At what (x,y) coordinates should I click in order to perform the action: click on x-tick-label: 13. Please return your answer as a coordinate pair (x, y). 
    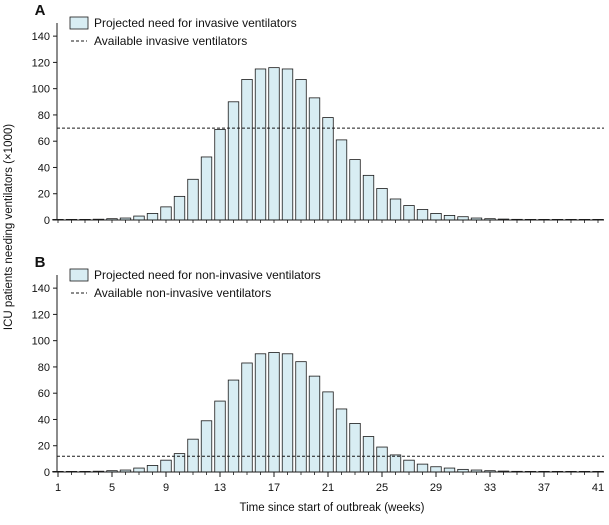
    Looking at the image, I should click on (220, 488).